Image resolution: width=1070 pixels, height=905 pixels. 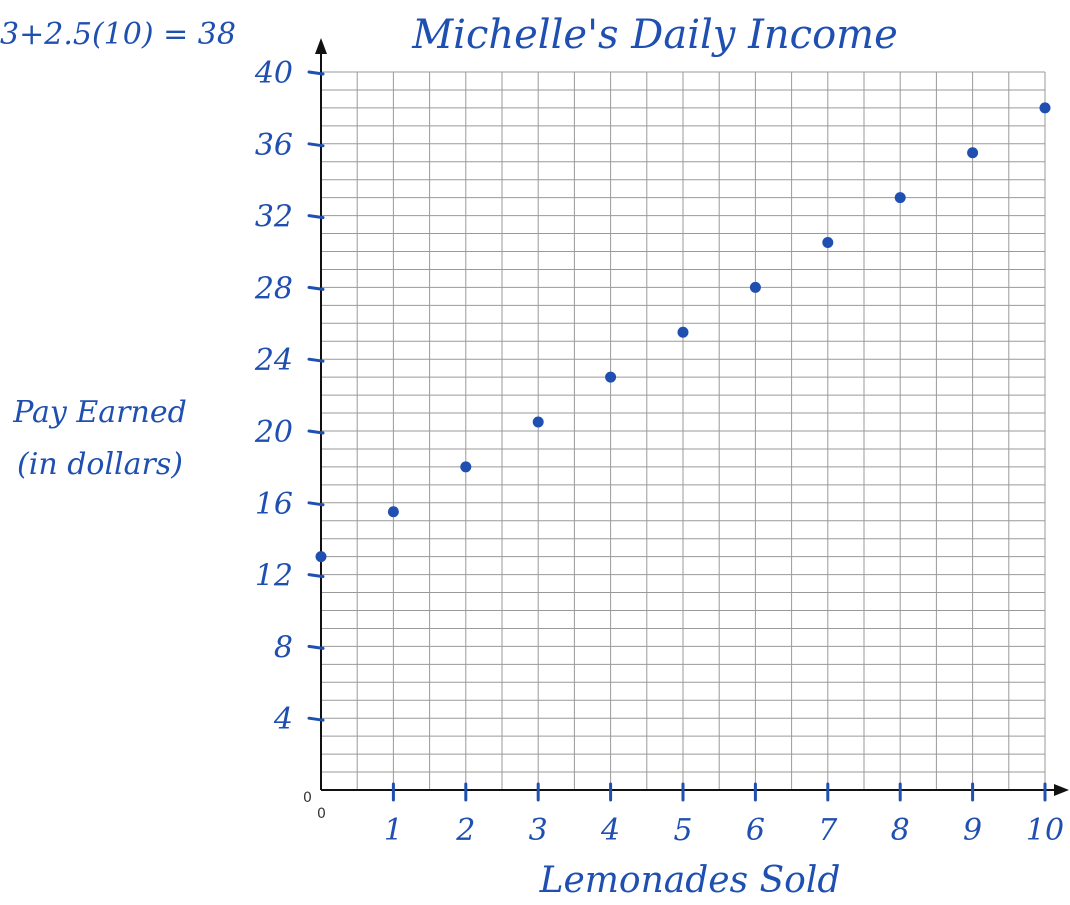 What do you see at coordinates (610, 830) in the screenshot?
I see `x-tick-label: 4` at bounding box center [610, 830].